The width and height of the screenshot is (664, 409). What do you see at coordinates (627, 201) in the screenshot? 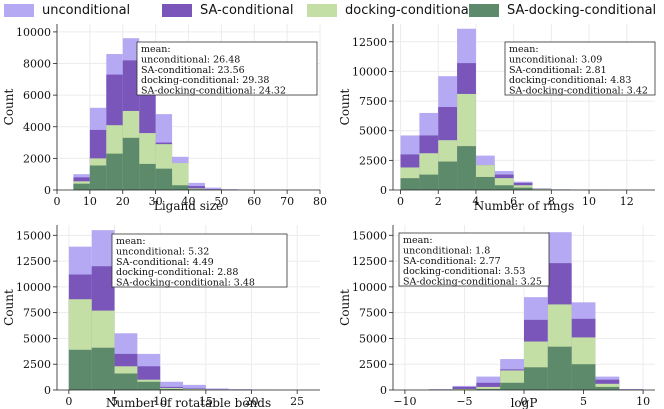
I see `x-tick-label: 12` at bounding box center [627, 201].